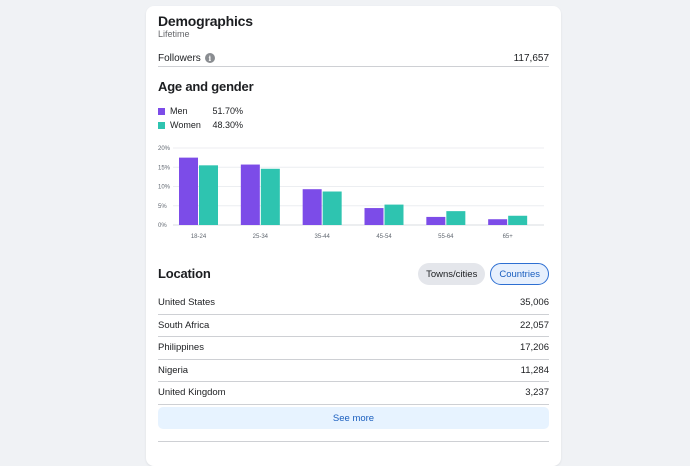 The image size is (690, 466). Describe the element at coordinates (199, 237) in the screenshot. I see `x-tick-label: 18-24` at that location.